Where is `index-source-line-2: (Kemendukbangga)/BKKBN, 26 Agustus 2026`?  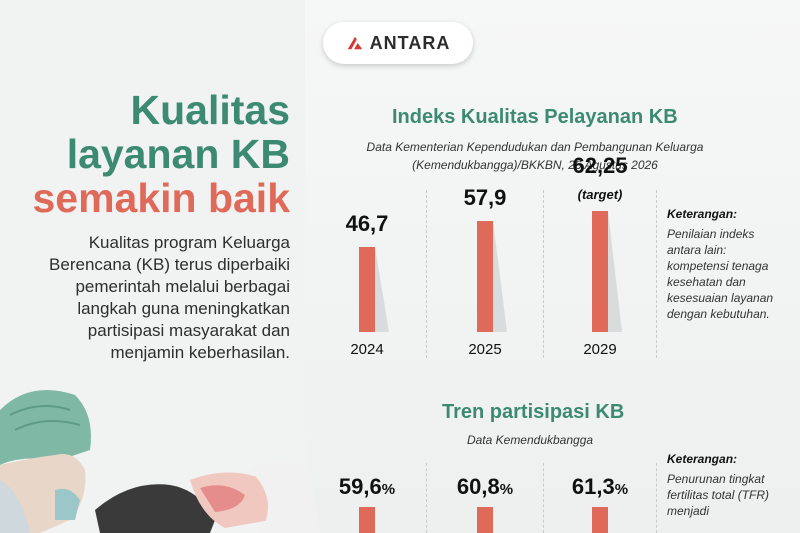
index-source-line-2: (Kemendukbangga)/BKKBN, 26 Agustus 2026 is located at coordinates (535, 165).